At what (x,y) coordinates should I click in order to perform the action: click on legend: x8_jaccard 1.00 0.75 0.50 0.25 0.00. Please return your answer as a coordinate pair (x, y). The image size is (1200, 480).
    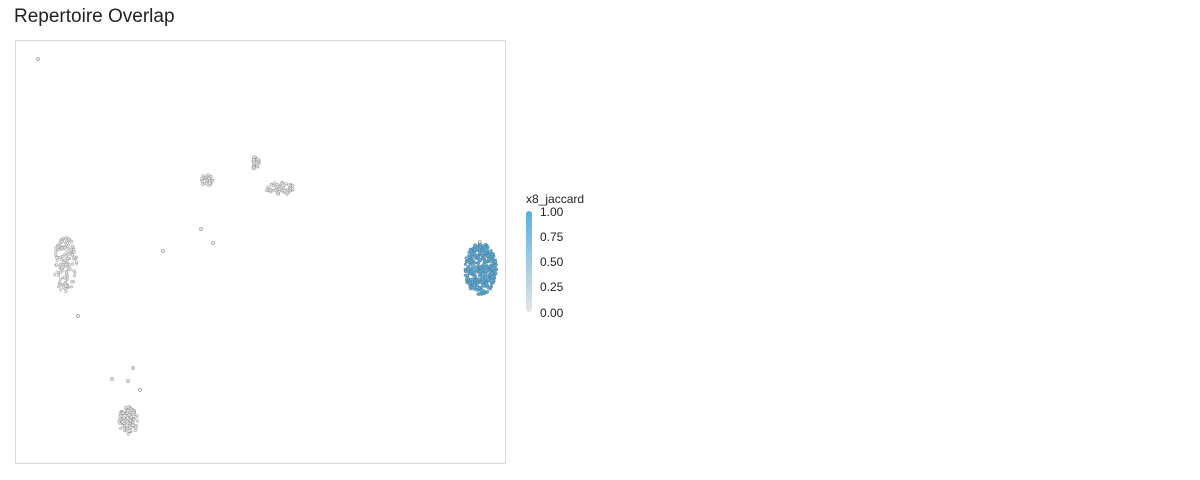
    Looking at the image, I should click on (555, 255).